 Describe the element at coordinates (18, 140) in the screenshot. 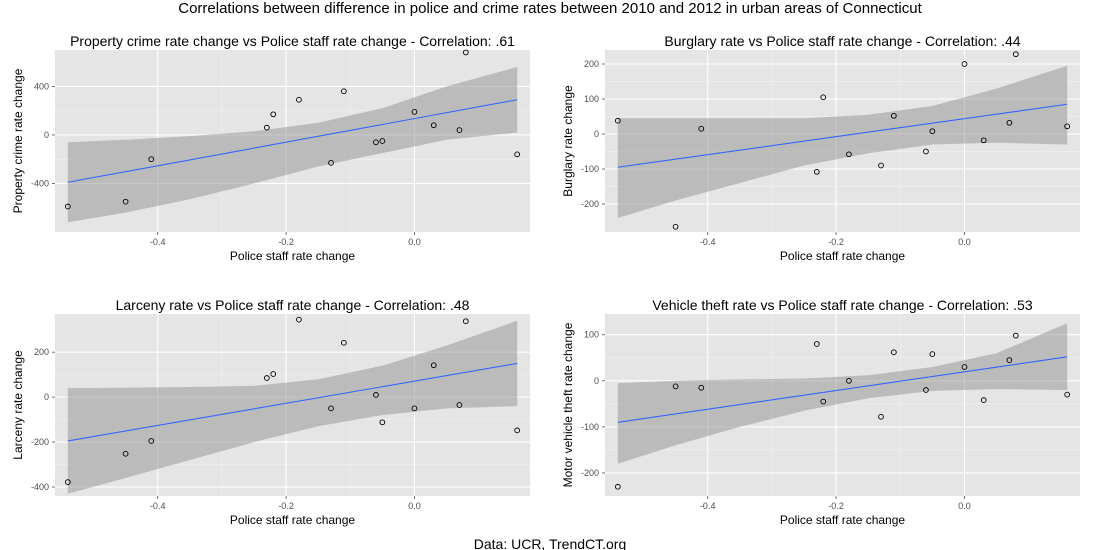

I see `y-axis-label: Property crime rate change` at that location.